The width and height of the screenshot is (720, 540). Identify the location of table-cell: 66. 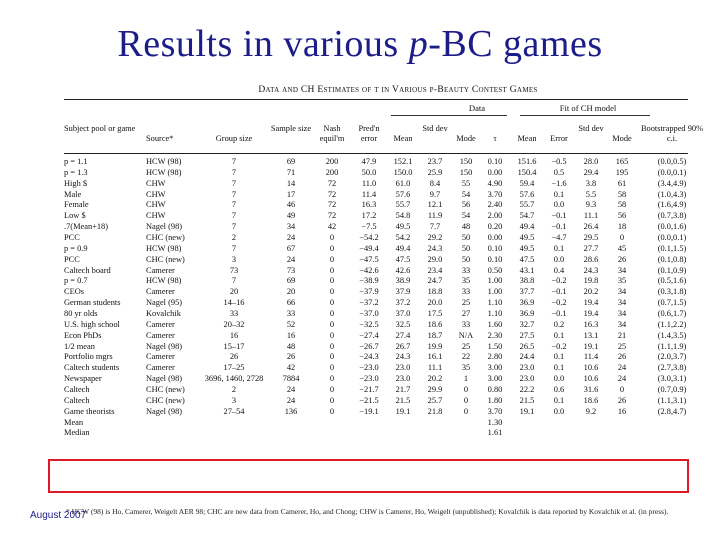
(291, 303).